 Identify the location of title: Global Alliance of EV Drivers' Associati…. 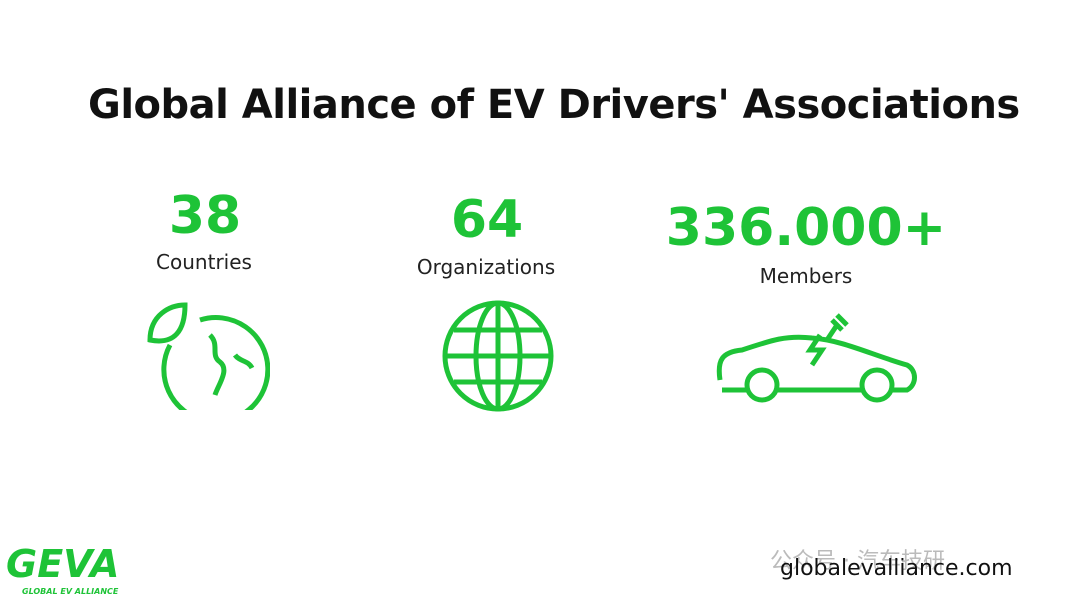
(554, 105).